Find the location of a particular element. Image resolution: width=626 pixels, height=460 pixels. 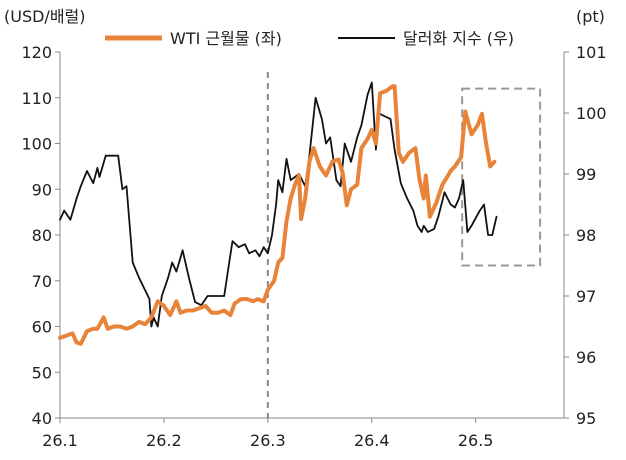

x-tick-label: 26.3 is located at coordinates (268, 440).